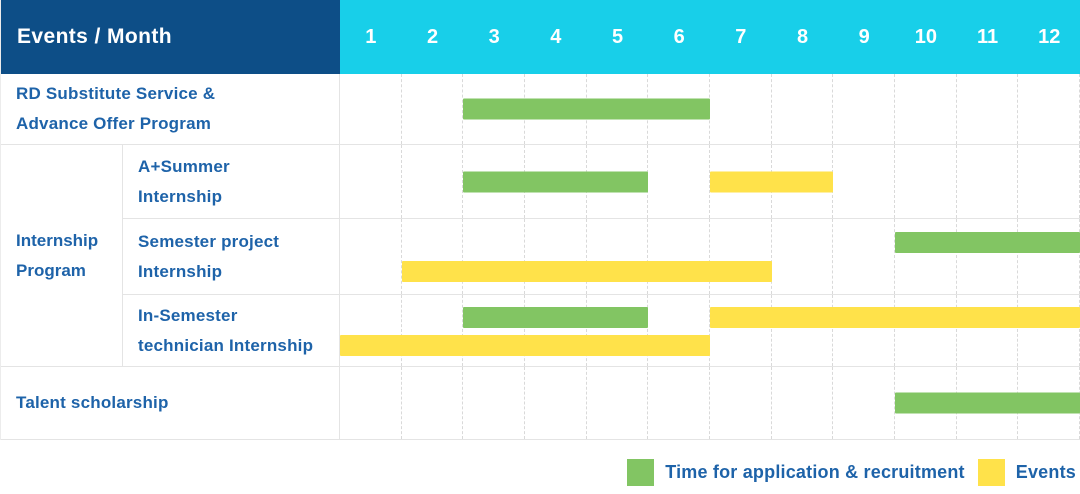 The width and height of the screenshot is (1080, 494). I want to click on green-swatch-icon, so click(641, 472).